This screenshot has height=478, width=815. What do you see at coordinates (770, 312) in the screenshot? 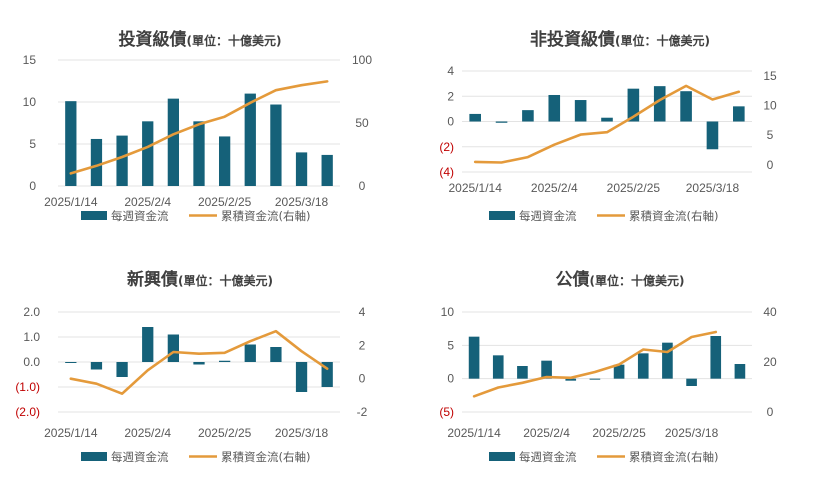
I see `y-right-tick-label: 40` at bounding box center [770, 312].